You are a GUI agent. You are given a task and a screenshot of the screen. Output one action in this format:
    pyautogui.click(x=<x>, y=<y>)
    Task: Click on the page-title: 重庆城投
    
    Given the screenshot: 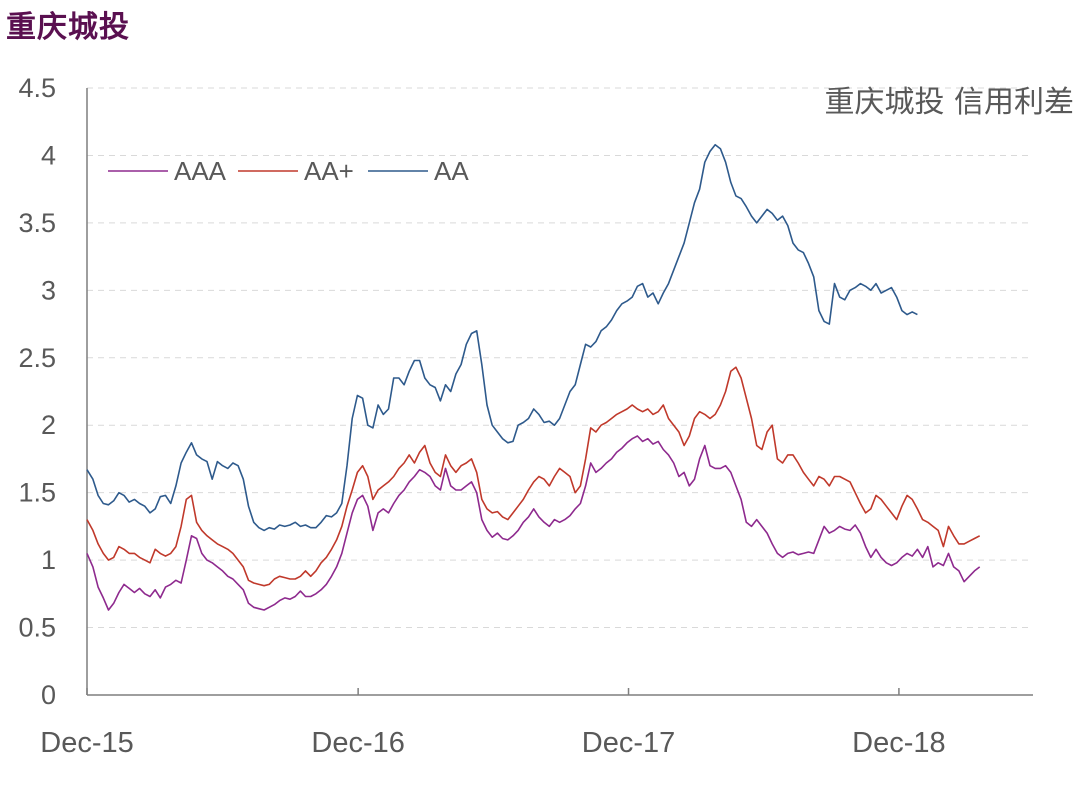 What is the action you would take?
    pyautogui.click(x=68, y=27)
    